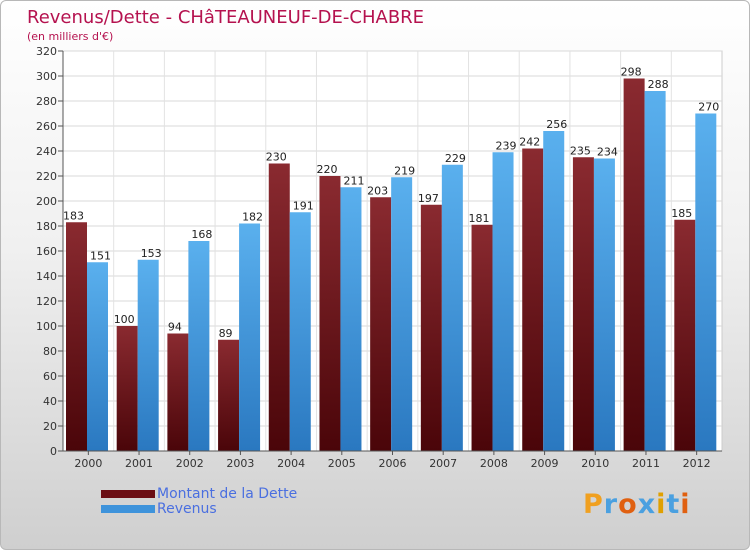 The image size is (750, 550). I want to click on x-tick-label: 2010, so click(595, 463).